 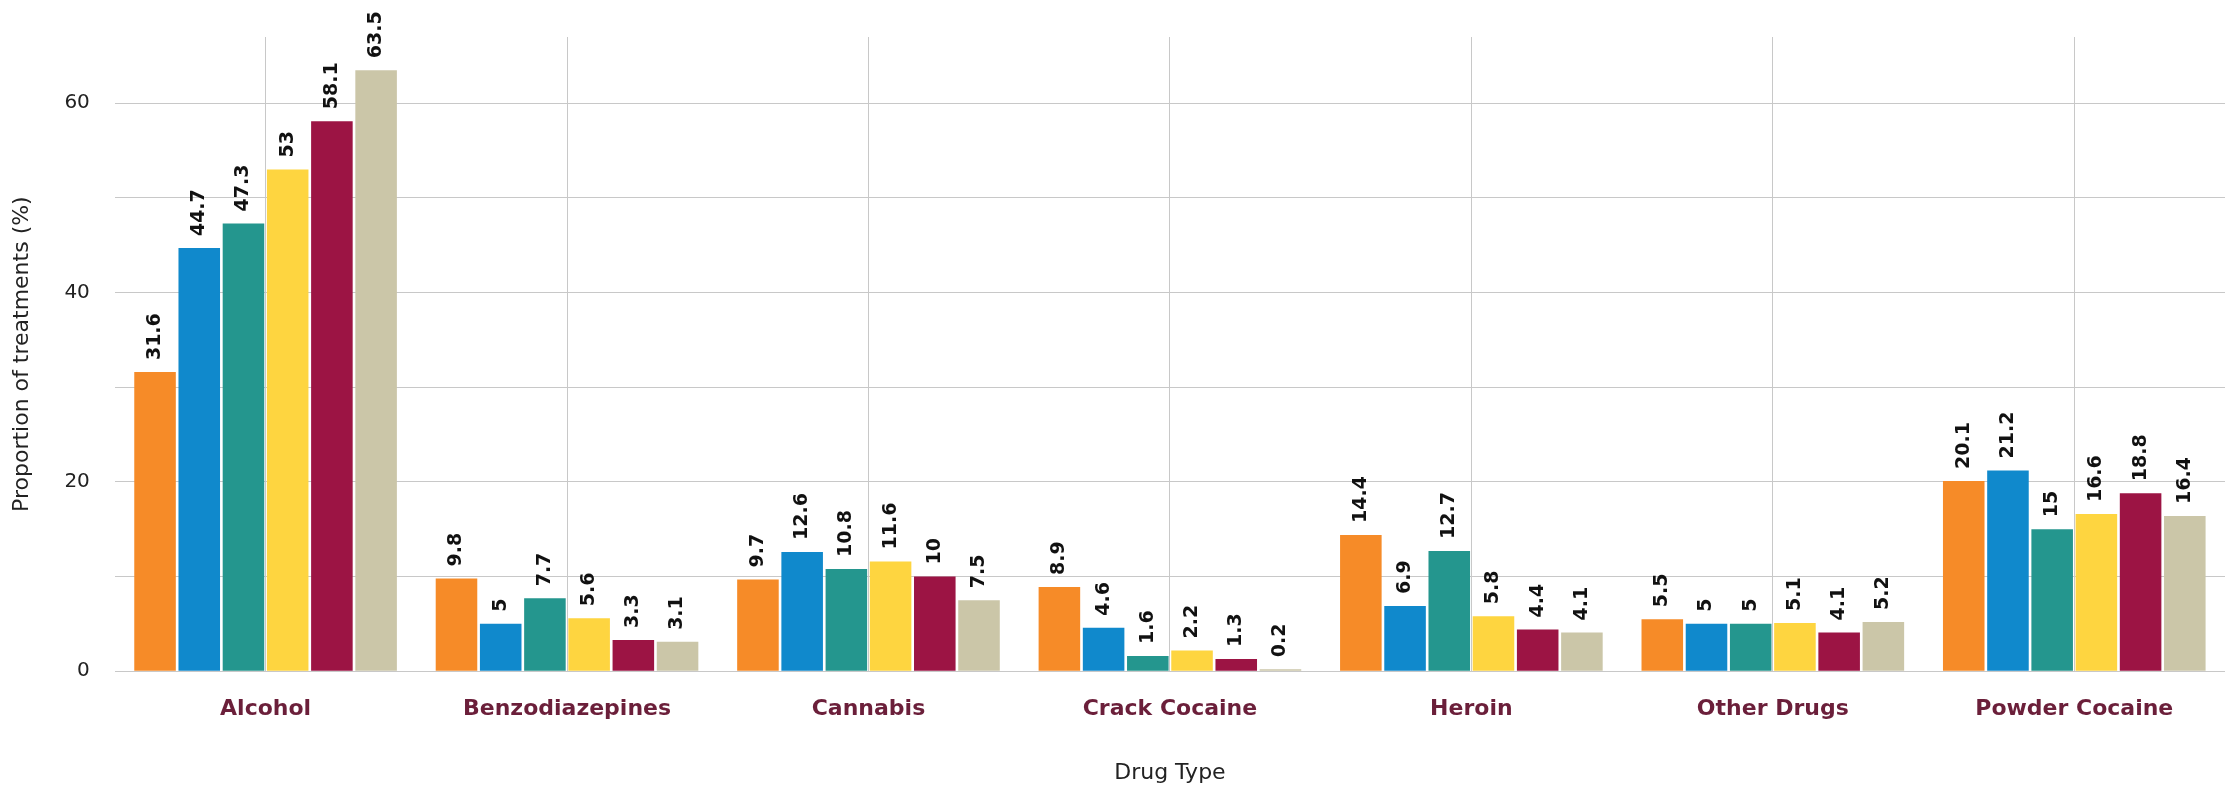 I want to click on data-label: 2.2, so click(x=1189, y=621).